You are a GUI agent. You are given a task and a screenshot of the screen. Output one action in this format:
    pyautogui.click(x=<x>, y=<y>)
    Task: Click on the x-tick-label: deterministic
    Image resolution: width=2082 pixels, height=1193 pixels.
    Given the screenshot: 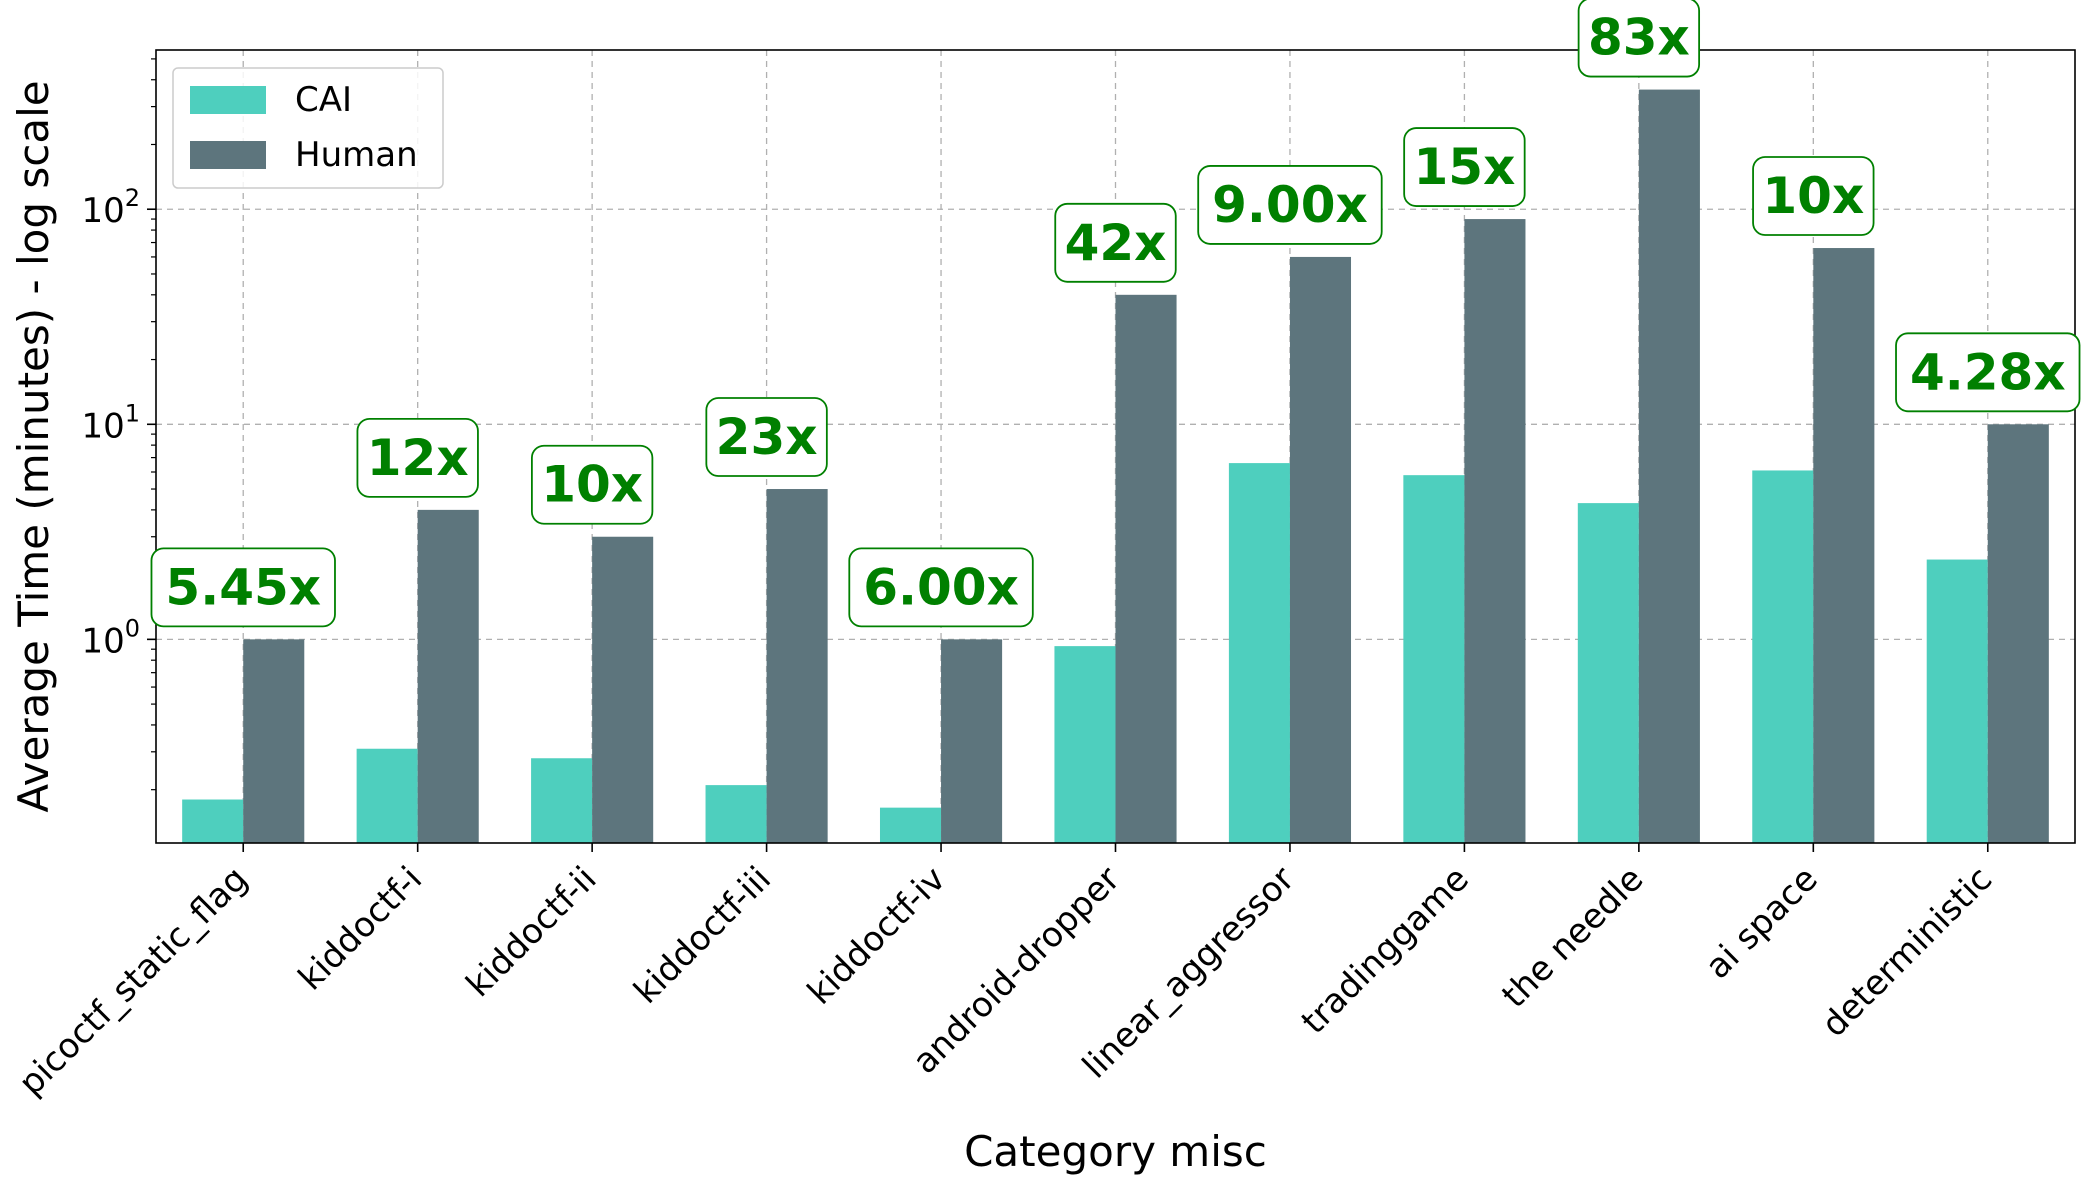 What is the action you would take?
    pyautogui.click(x=1907, y=952)
    